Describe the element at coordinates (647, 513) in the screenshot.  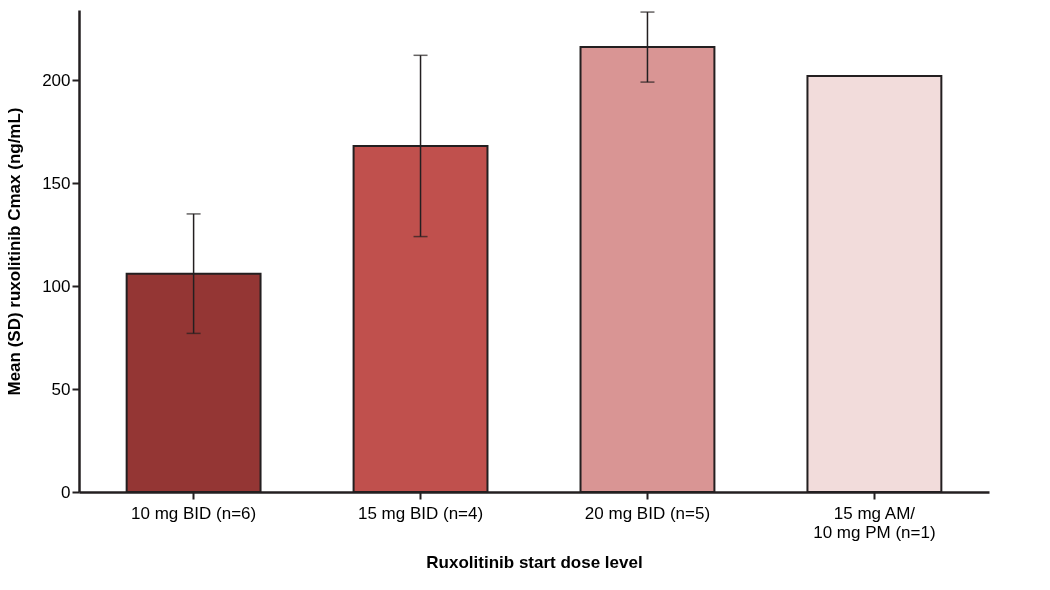
I see `x-tick-label: 20 mg BID (n=5)` at that location.